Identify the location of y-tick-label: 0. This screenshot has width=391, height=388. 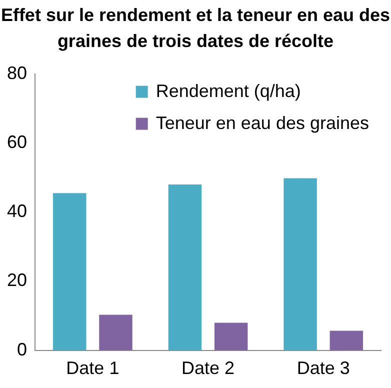
(22, 349).